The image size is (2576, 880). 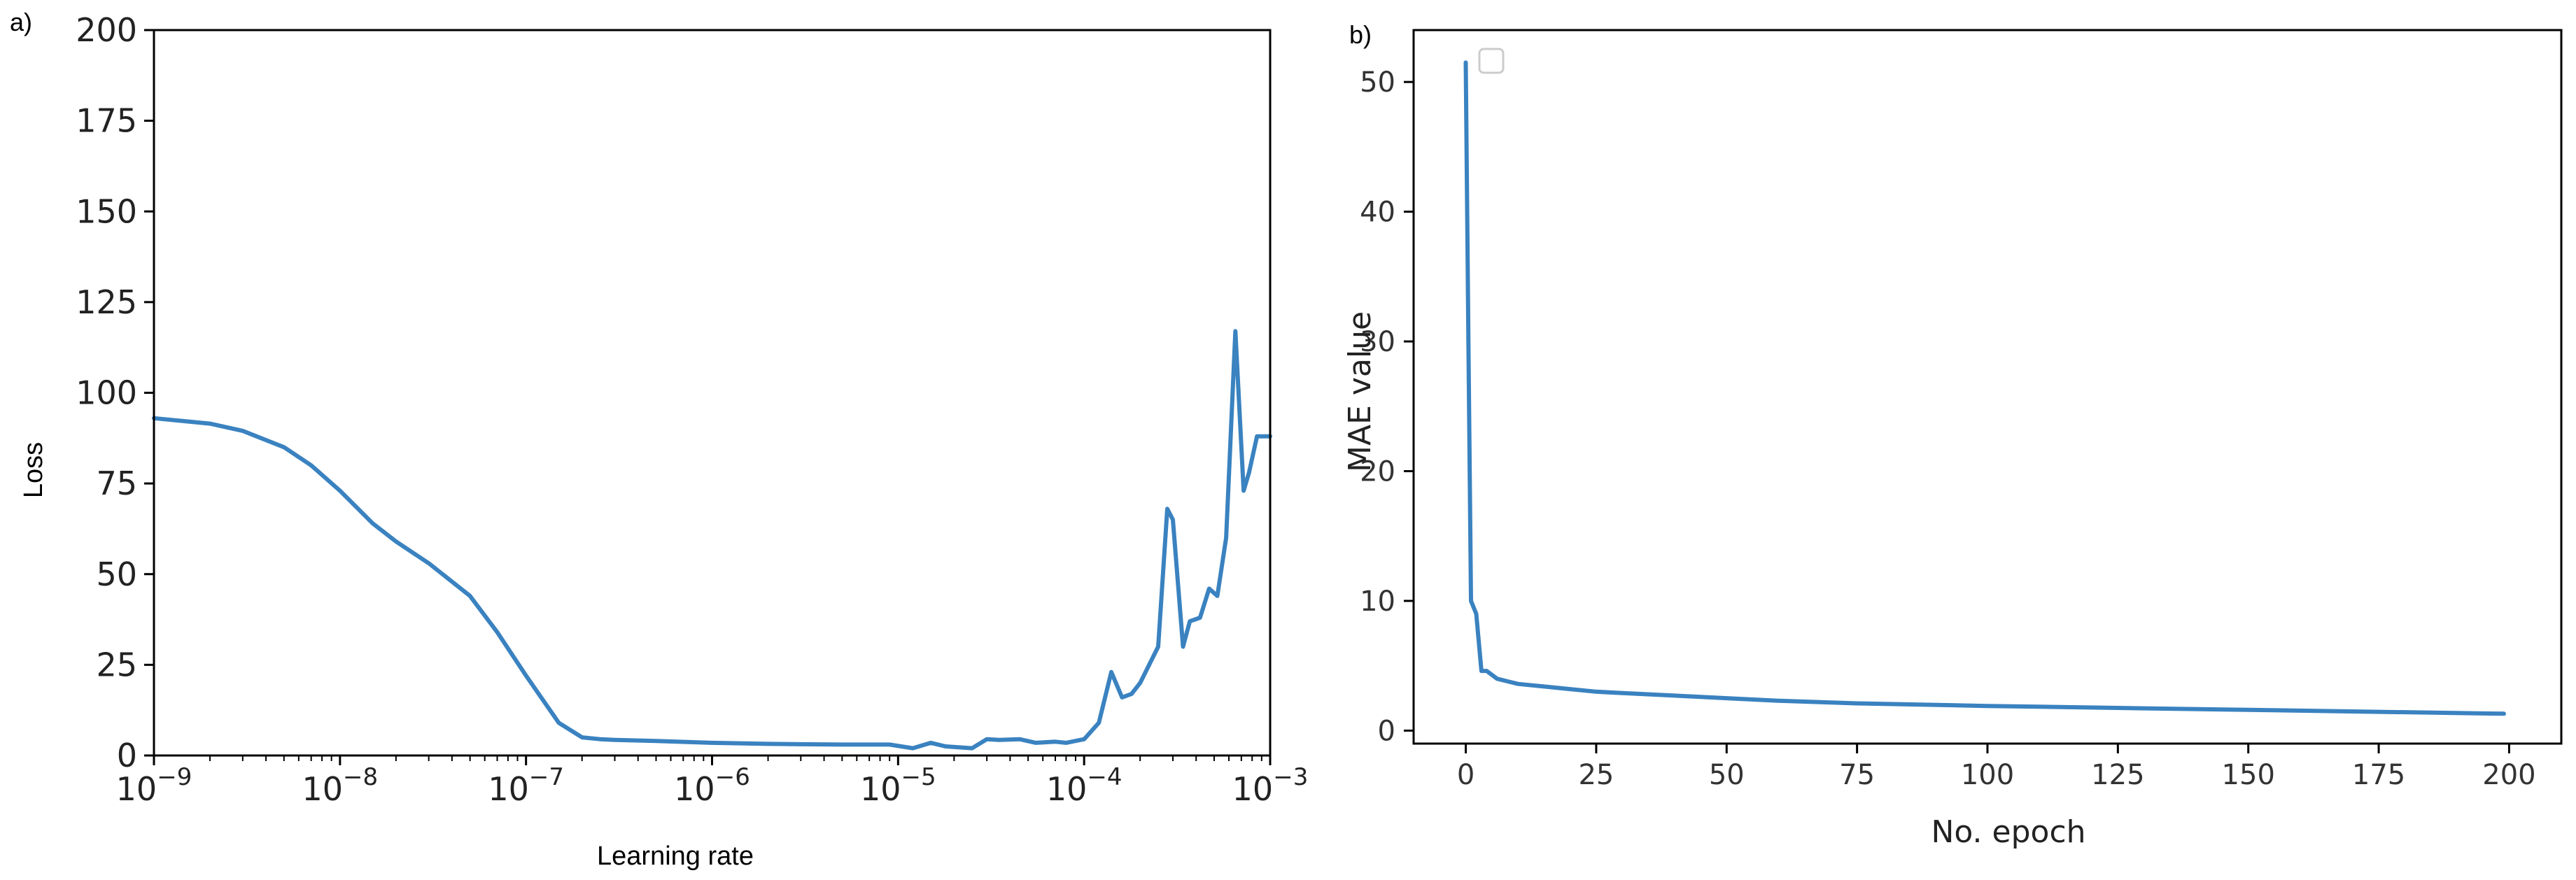 I want to click on panel-a-ytick-label: 125, so click(x=106, y=302).